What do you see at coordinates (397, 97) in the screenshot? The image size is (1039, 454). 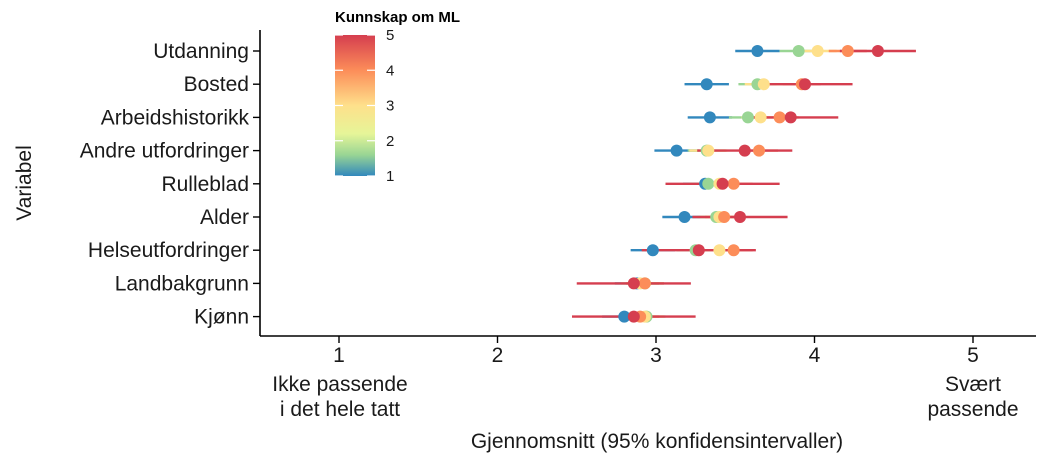 I see `legend: Kunnskap om ML 5 4 3 2 1` at bounding box center [397, 97].